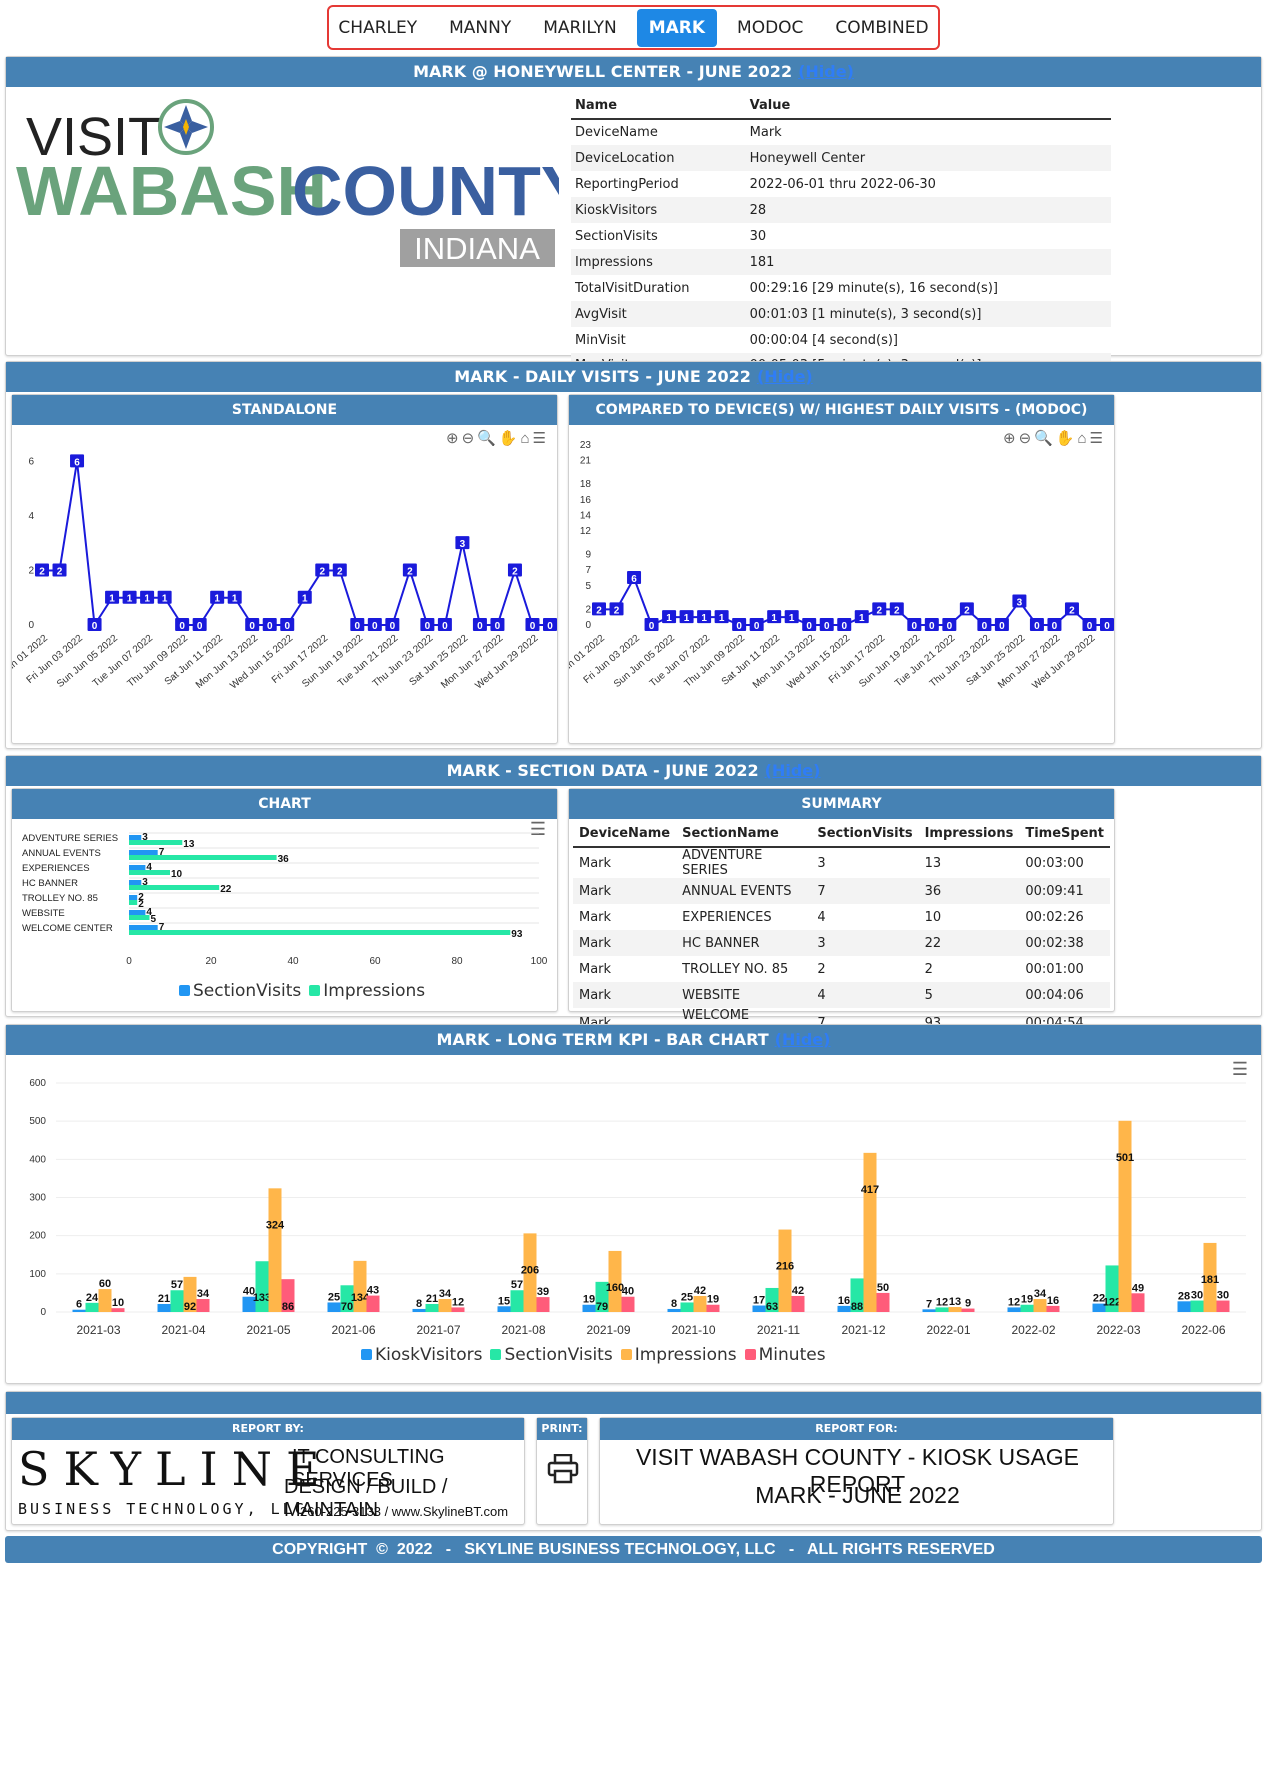 This screenshot has width=1267, height=1768. Describe the element at coordinates (1029, 662) in the screenshot. I see `x-tick-label: Mon Jun 27 2022` at that location.